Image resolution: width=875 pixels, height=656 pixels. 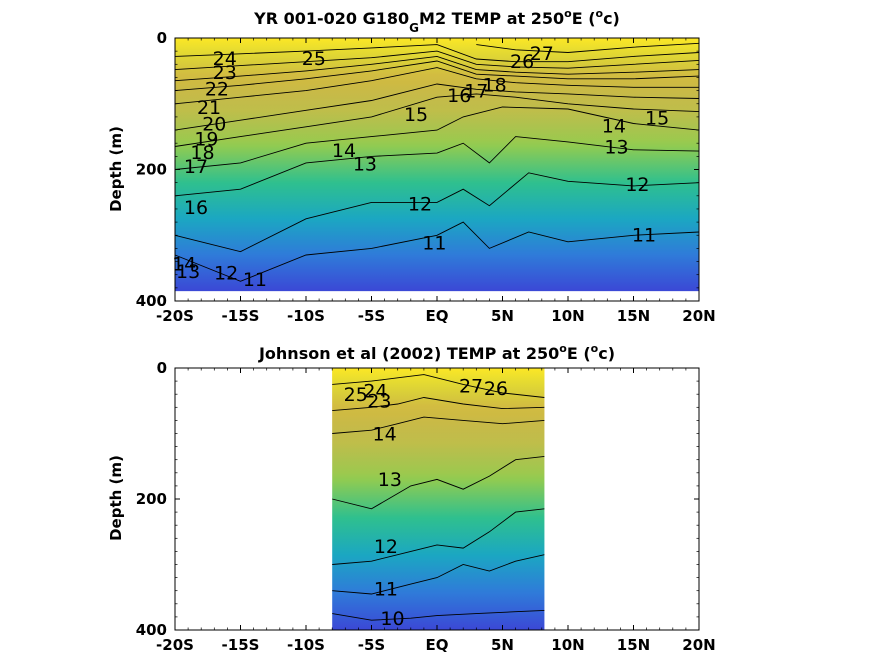 What do you see at coordinates (392, 619) in the screenshot?
I see `contour-label: 10` at bounding box center [392, 619].